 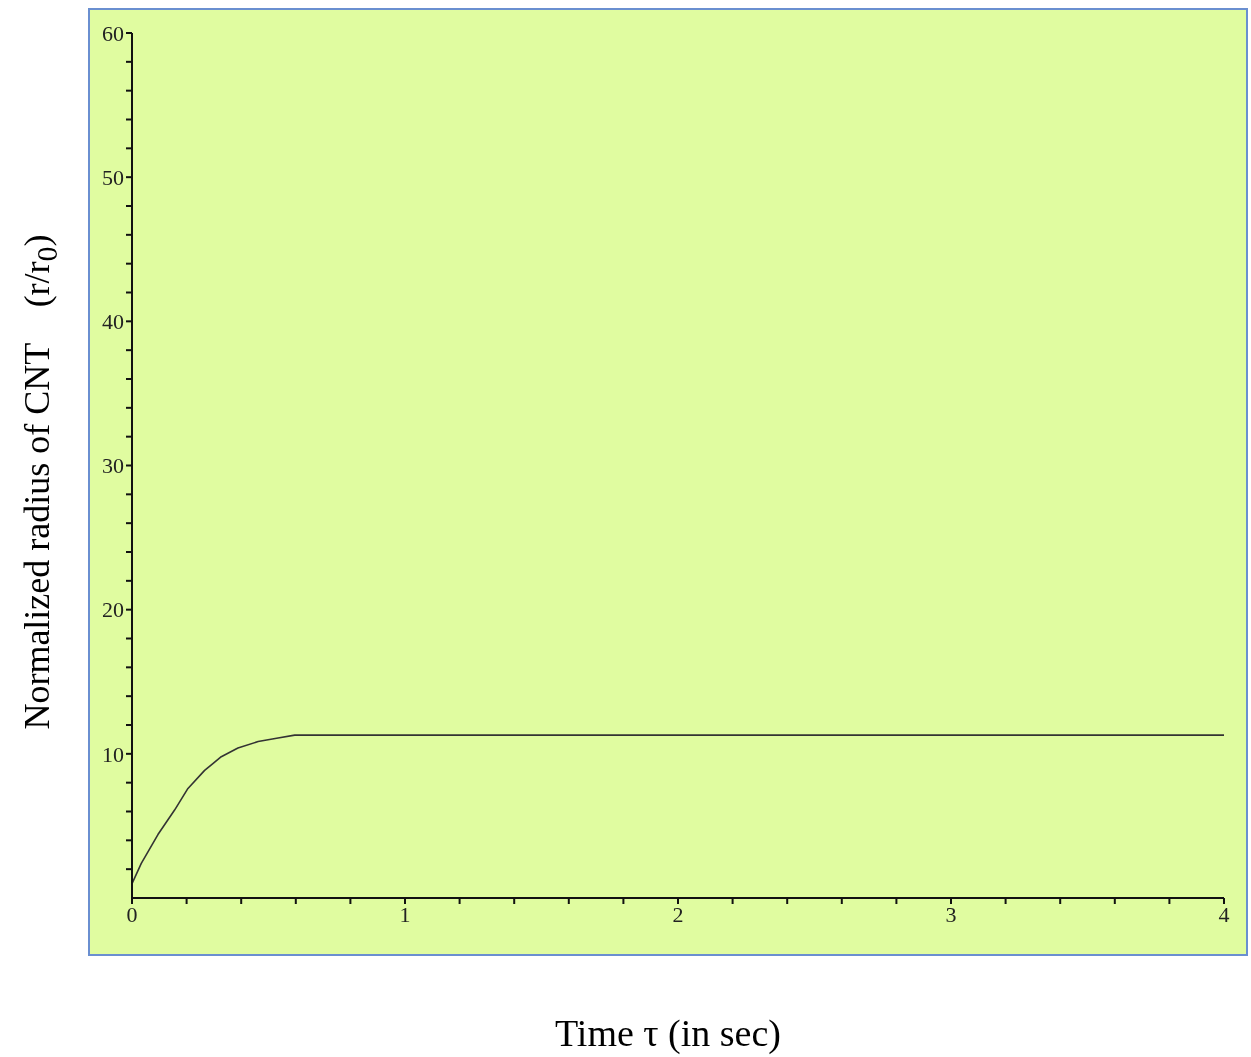 What do you see at coordinates (405, 914) in the screenshot?
I see `x-tick-label: 1` at bounding box center [405, 914].